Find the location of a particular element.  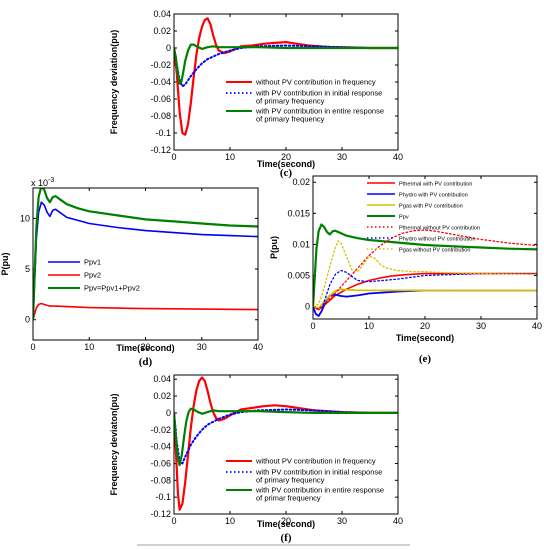

legend-item: Pgas without PV contribution is located at coordinates (419, 251).